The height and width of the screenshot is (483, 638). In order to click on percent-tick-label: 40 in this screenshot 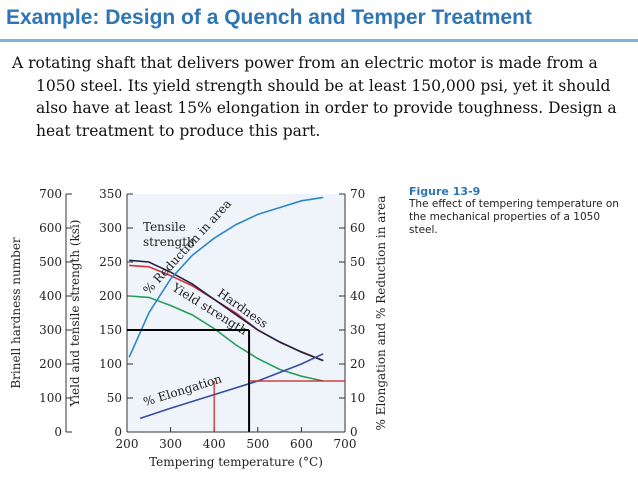, I will do `click(357, 296)`.